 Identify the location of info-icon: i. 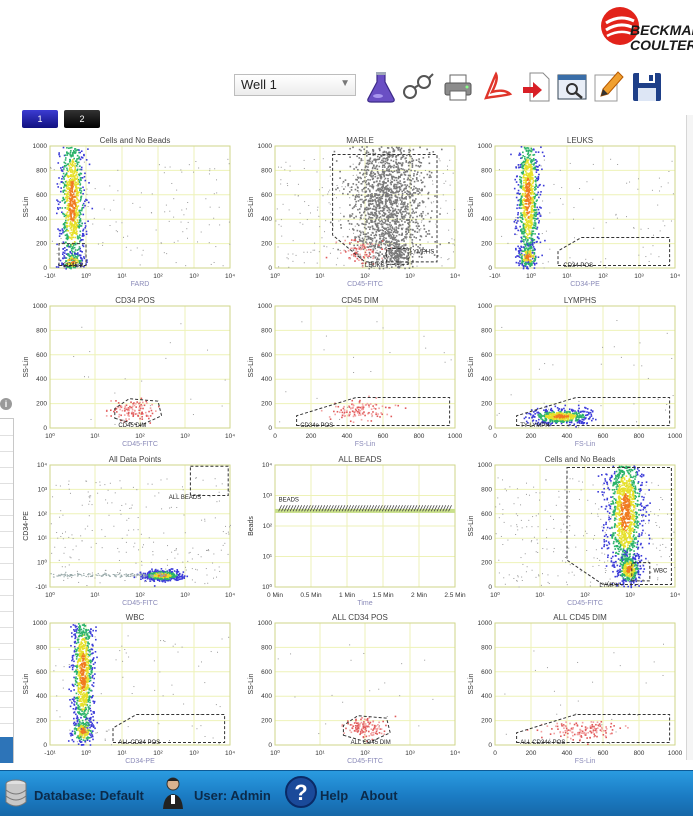
(6, 404).